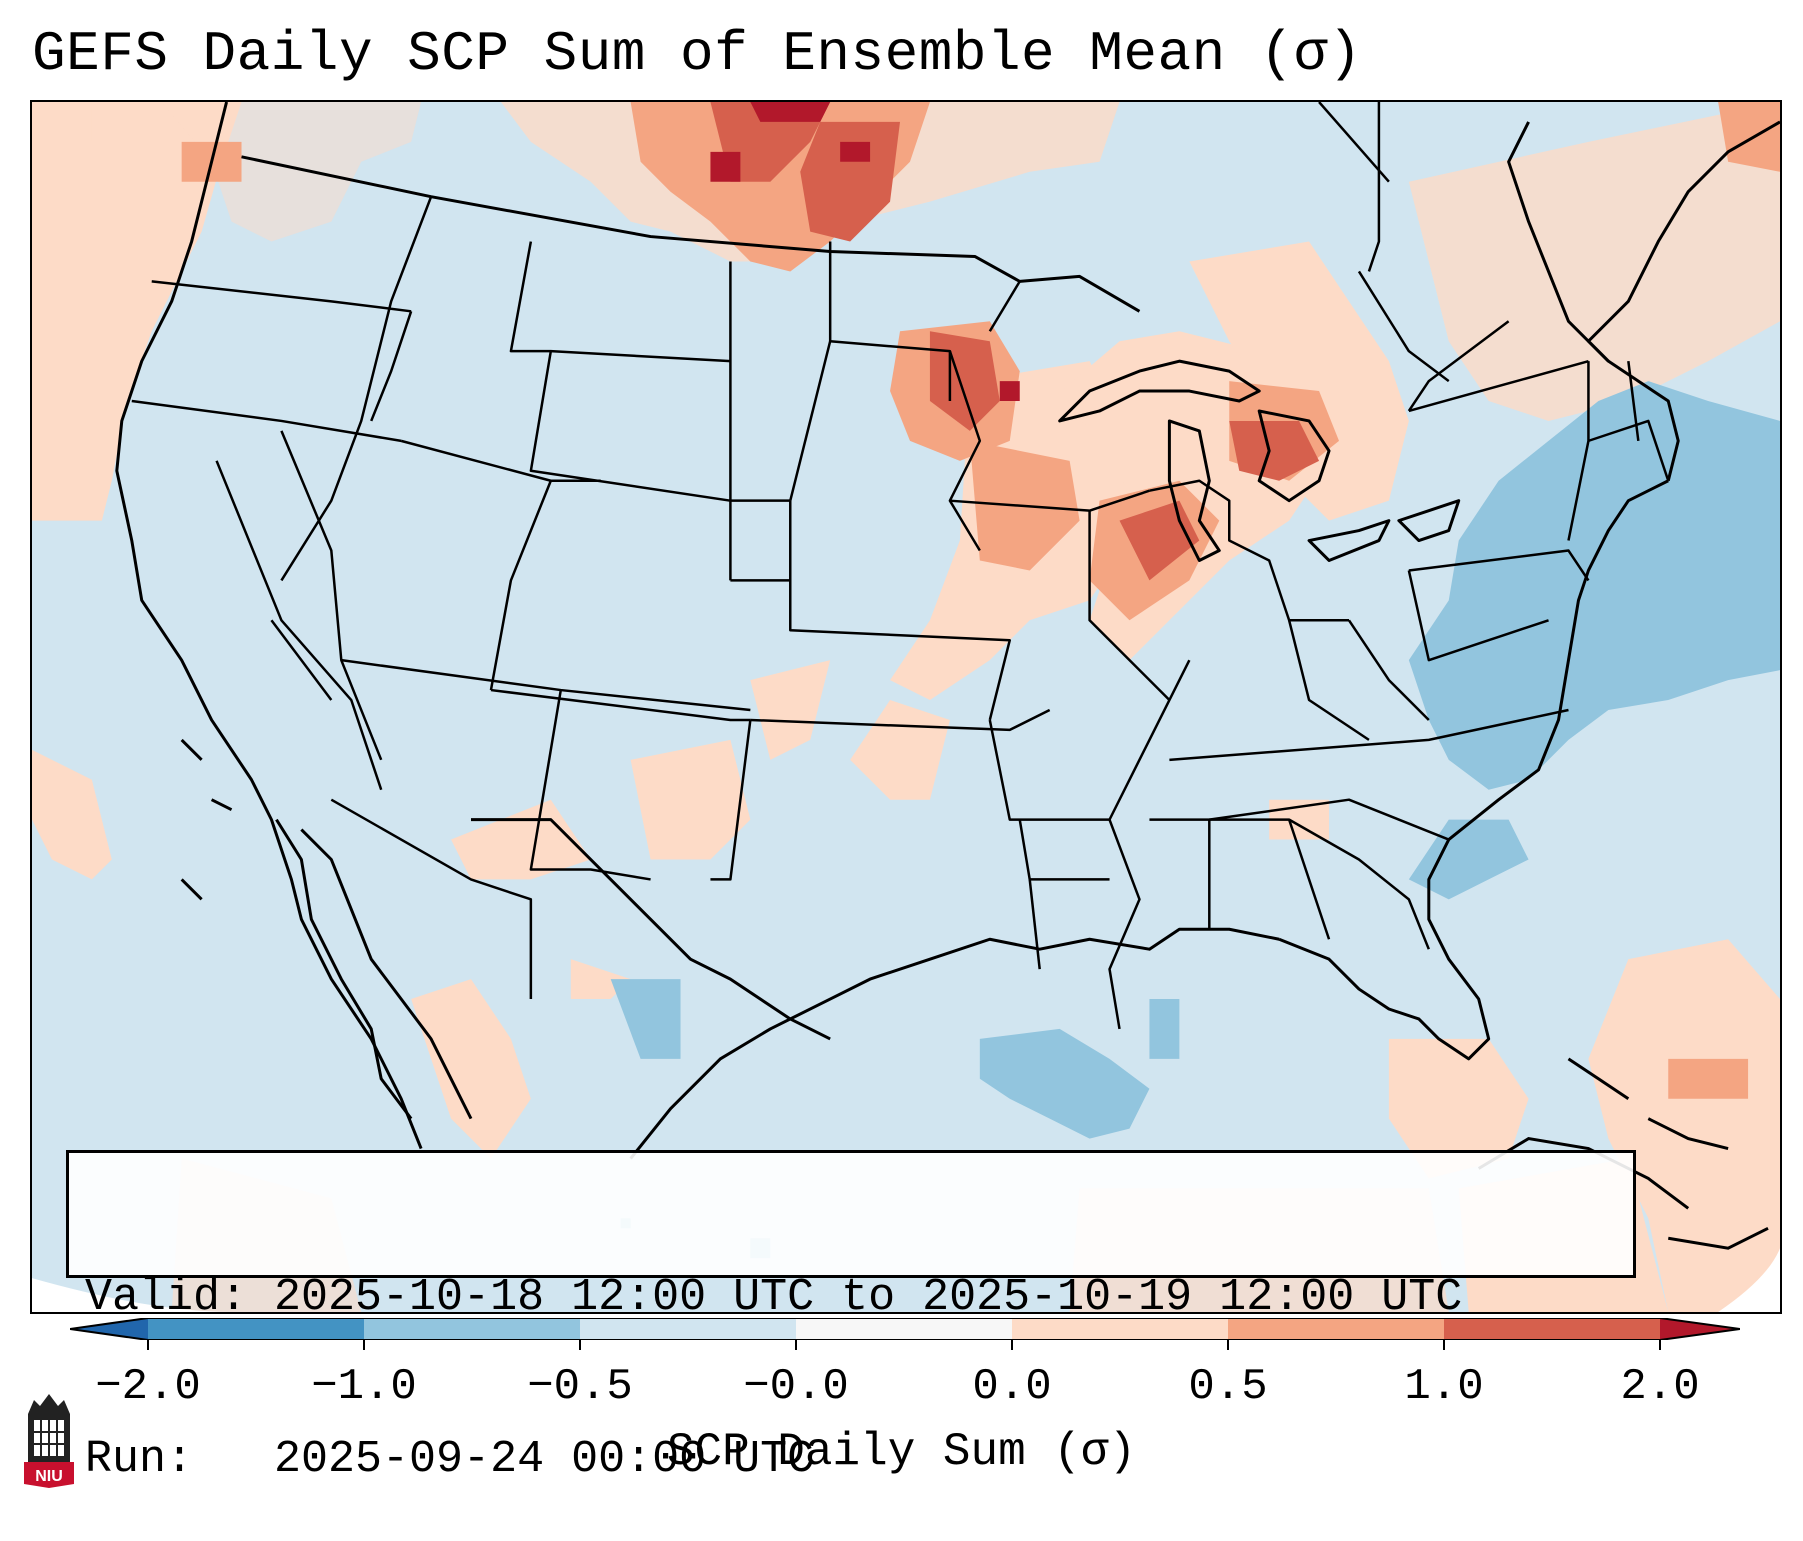 The image size is (1803, 1541). What do you see at coordinates (1660, 1387) in the screenshot?
I see `colorbar-tick-label: 2.0` at bounding box center [1660, 1387].